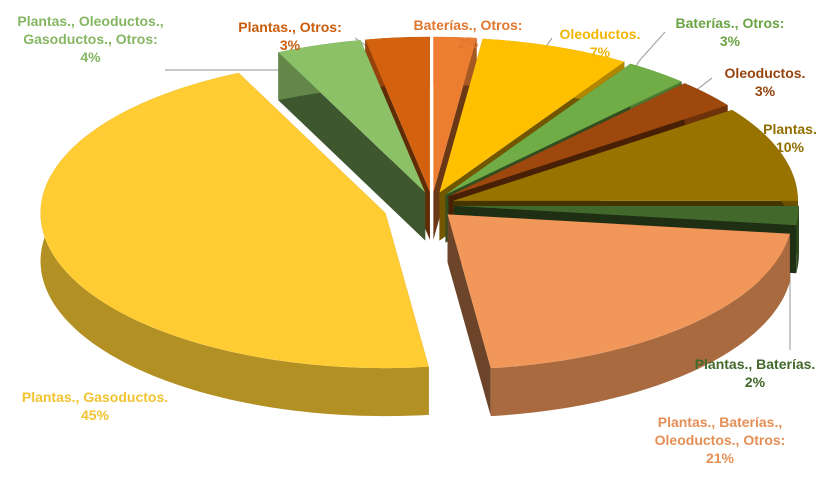  I want to click on data-label: Plantas. 10%, so click(786, 138).